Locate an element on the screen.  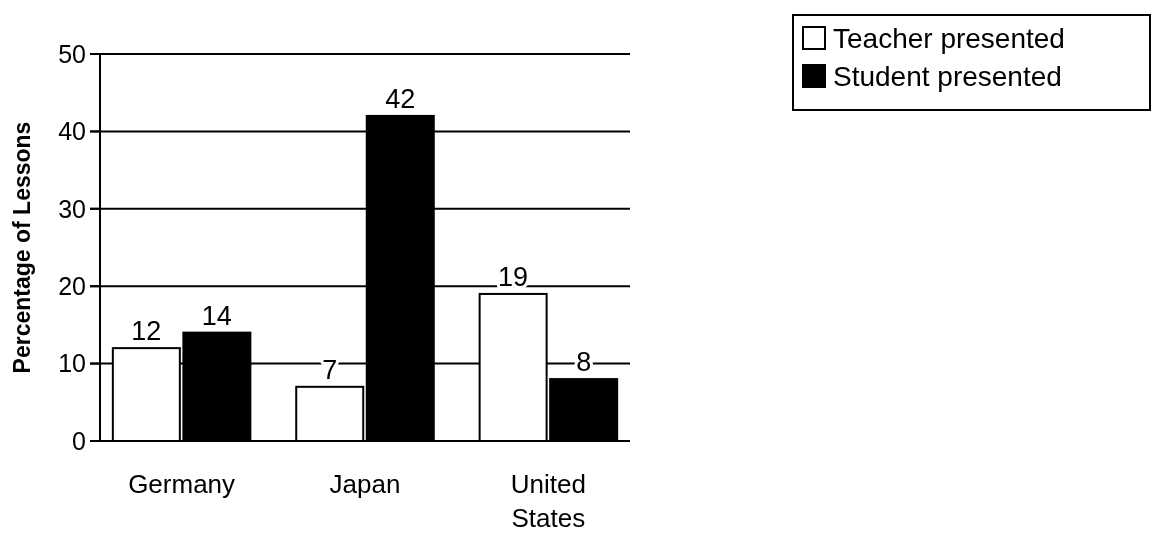
y-tick-label: 10 is located at coordinates (72, 363).